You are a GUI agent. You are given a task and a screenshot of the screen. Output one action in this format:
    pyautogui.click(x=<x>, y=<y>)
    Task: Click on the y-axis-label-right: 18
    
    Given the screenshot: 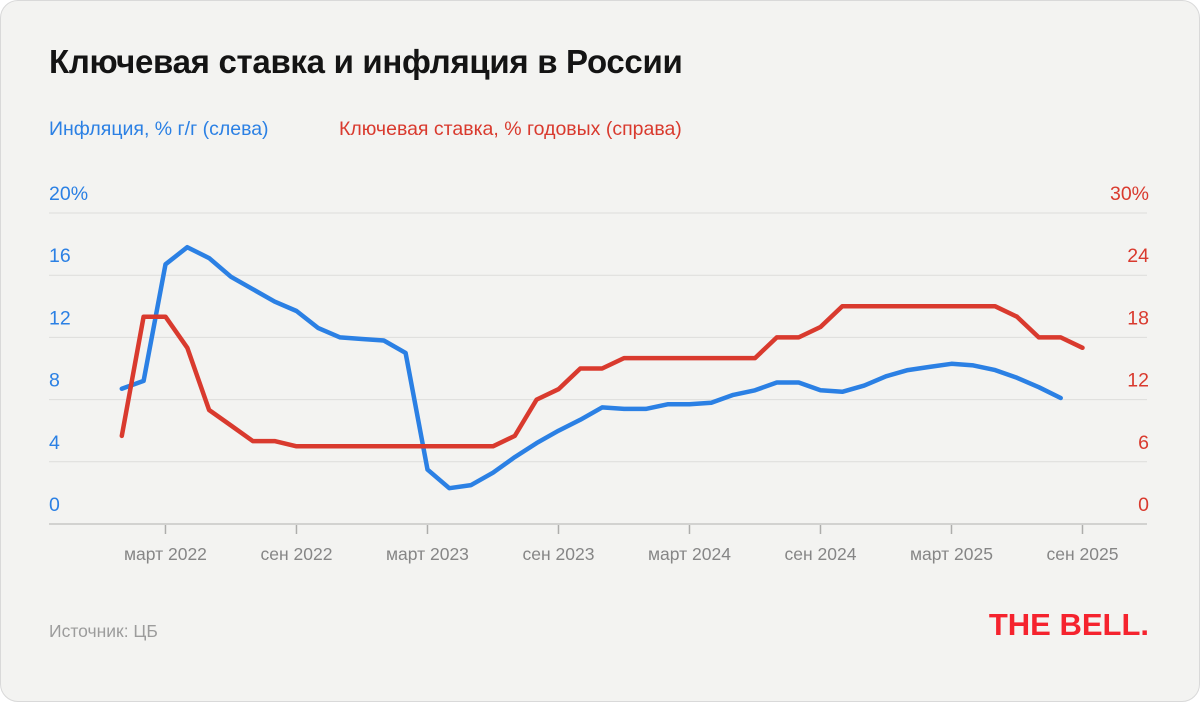 What is the action you would take?
    pyautogui.click(x=1138, y=318)
    